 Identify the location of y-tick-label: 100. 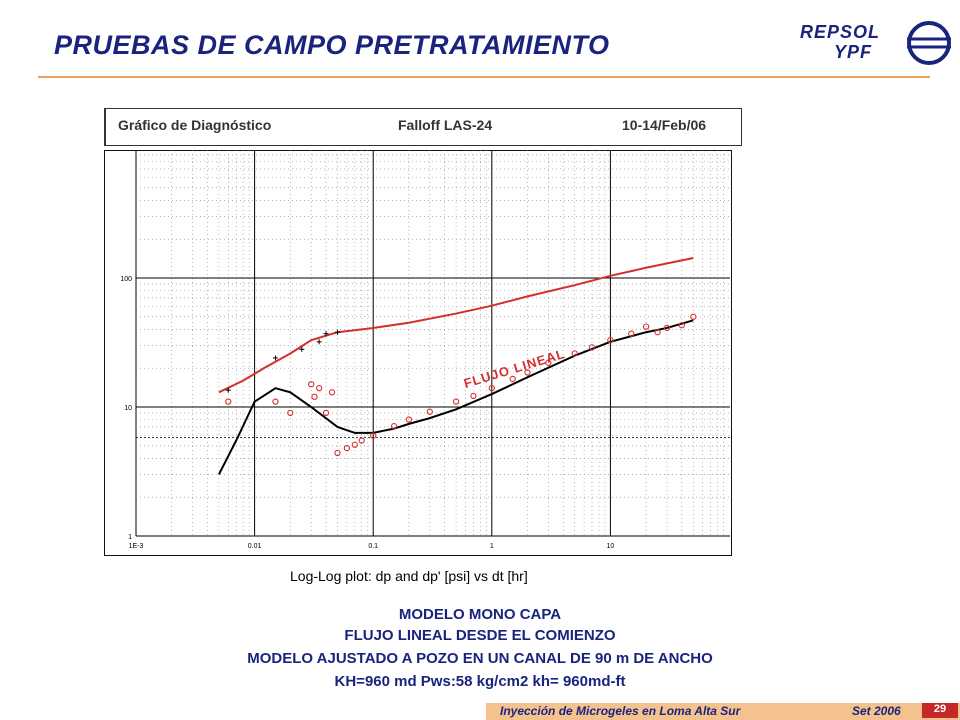
(126, 279).